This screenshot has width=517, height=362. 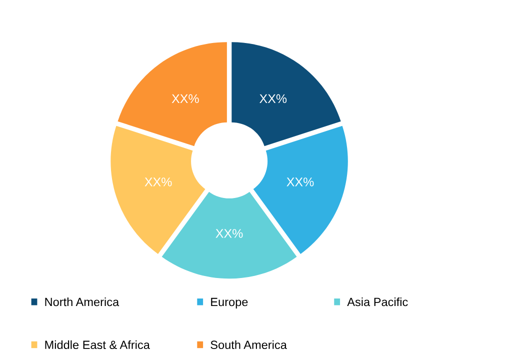 I want to click on legend-label: Asia Pacific, so click(x=377, y=301).